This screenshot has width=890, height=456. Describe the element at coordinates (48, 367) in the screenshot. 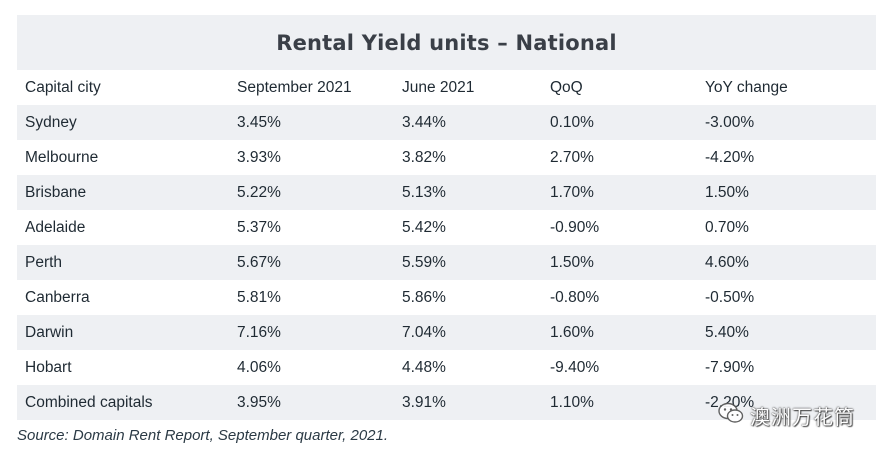

I see `city-cell: Hobart` at that location.